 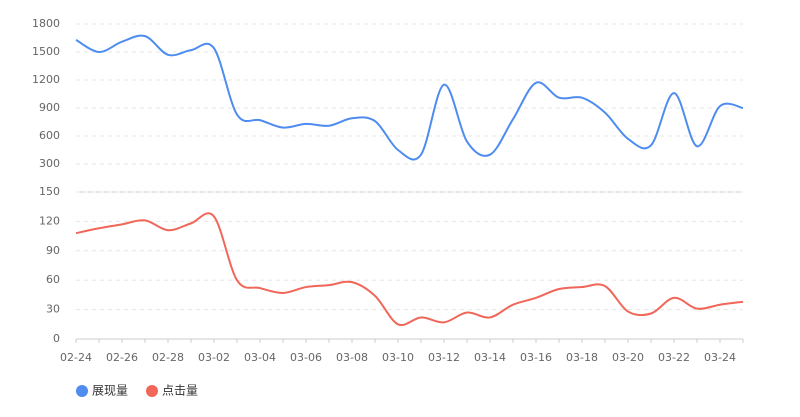 What do you see at coordinates (49, 135) in the screenshot?
I see `y-tick-label: 600` at bounding box center [49, 135].